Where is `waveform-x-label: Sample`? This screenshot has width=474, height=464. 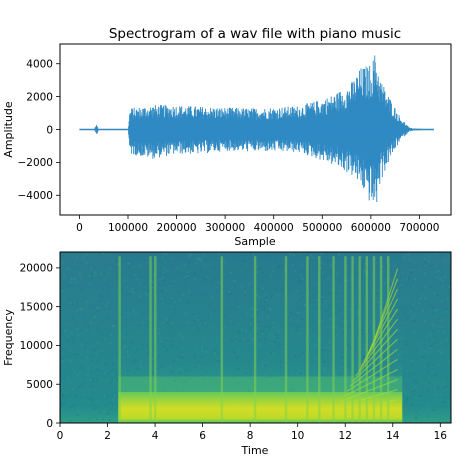 waveform-x-label: Sample is located at coordinates (254, 241).